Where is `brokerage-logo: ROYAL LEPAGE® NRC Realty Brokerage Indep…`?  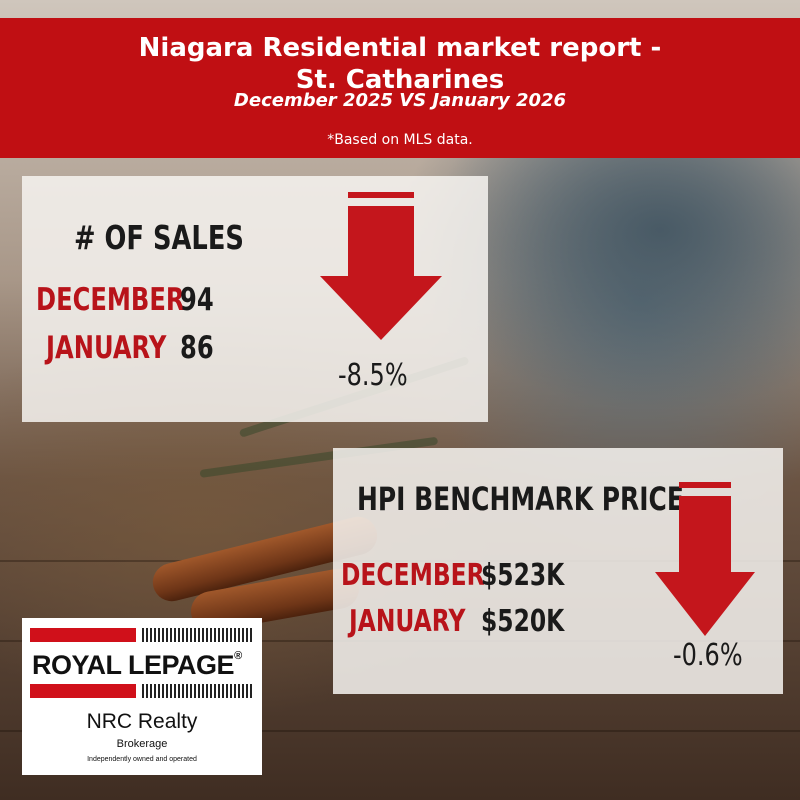
brokerage-logo: ROYAL LEPAGE® NRC Realty Brokerage Indep… is located at coordinates (142, 696).